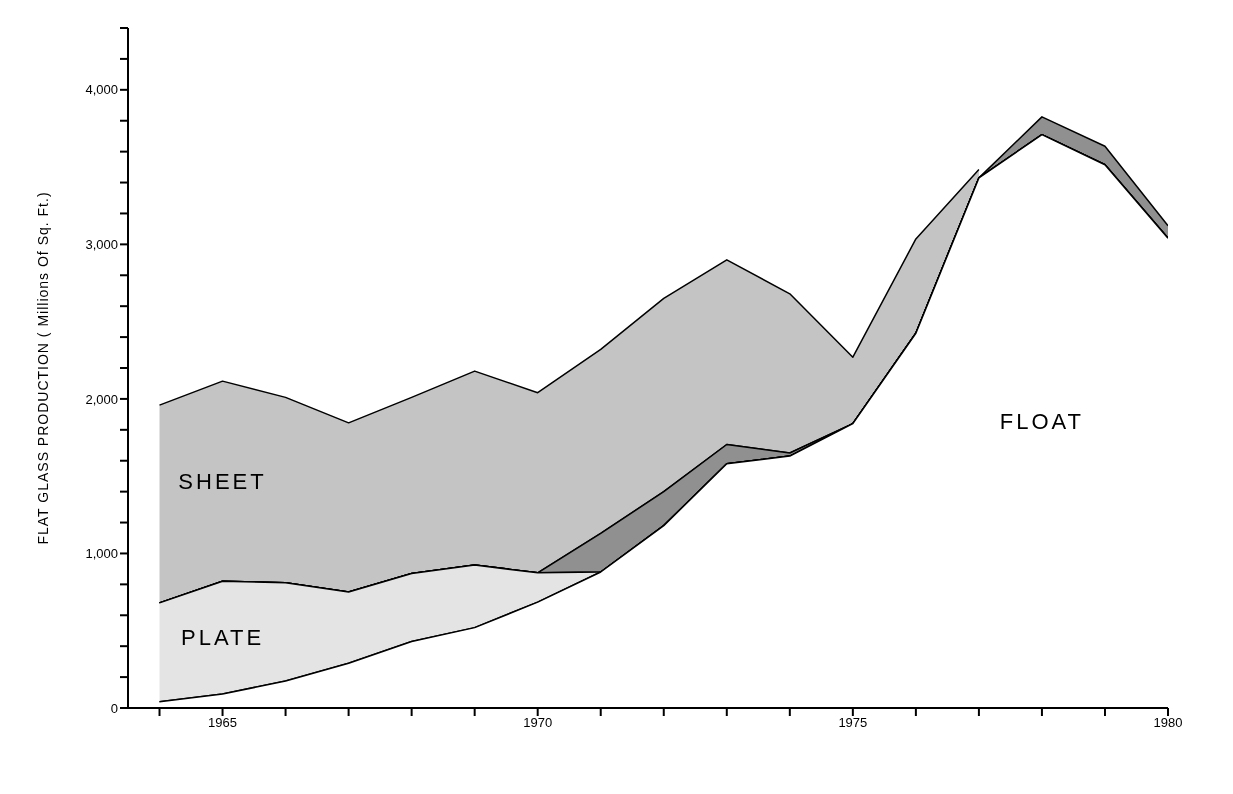  Describe the element at coordinates (101, 399) in the screenshot. I see `y-tick-label: 2,000` at that location.